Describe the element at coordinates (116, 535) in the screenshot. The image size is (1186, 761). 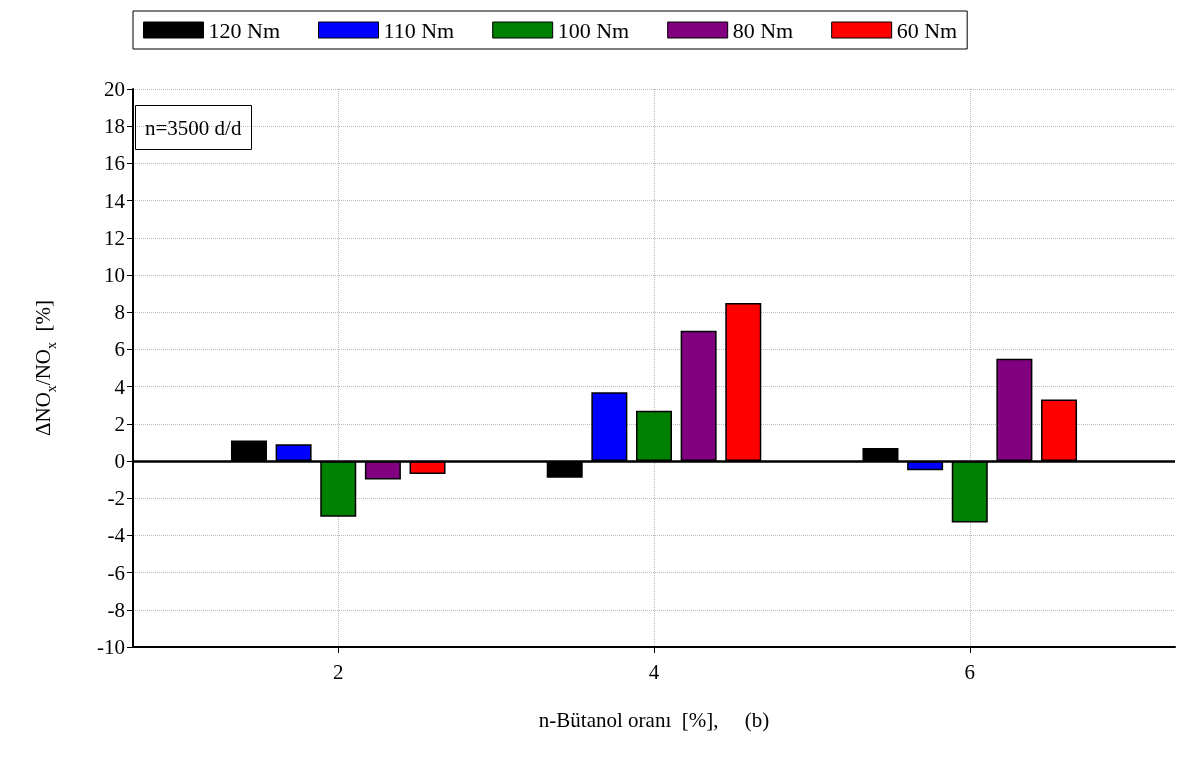
I see `y-tick-label: -4` at that location.